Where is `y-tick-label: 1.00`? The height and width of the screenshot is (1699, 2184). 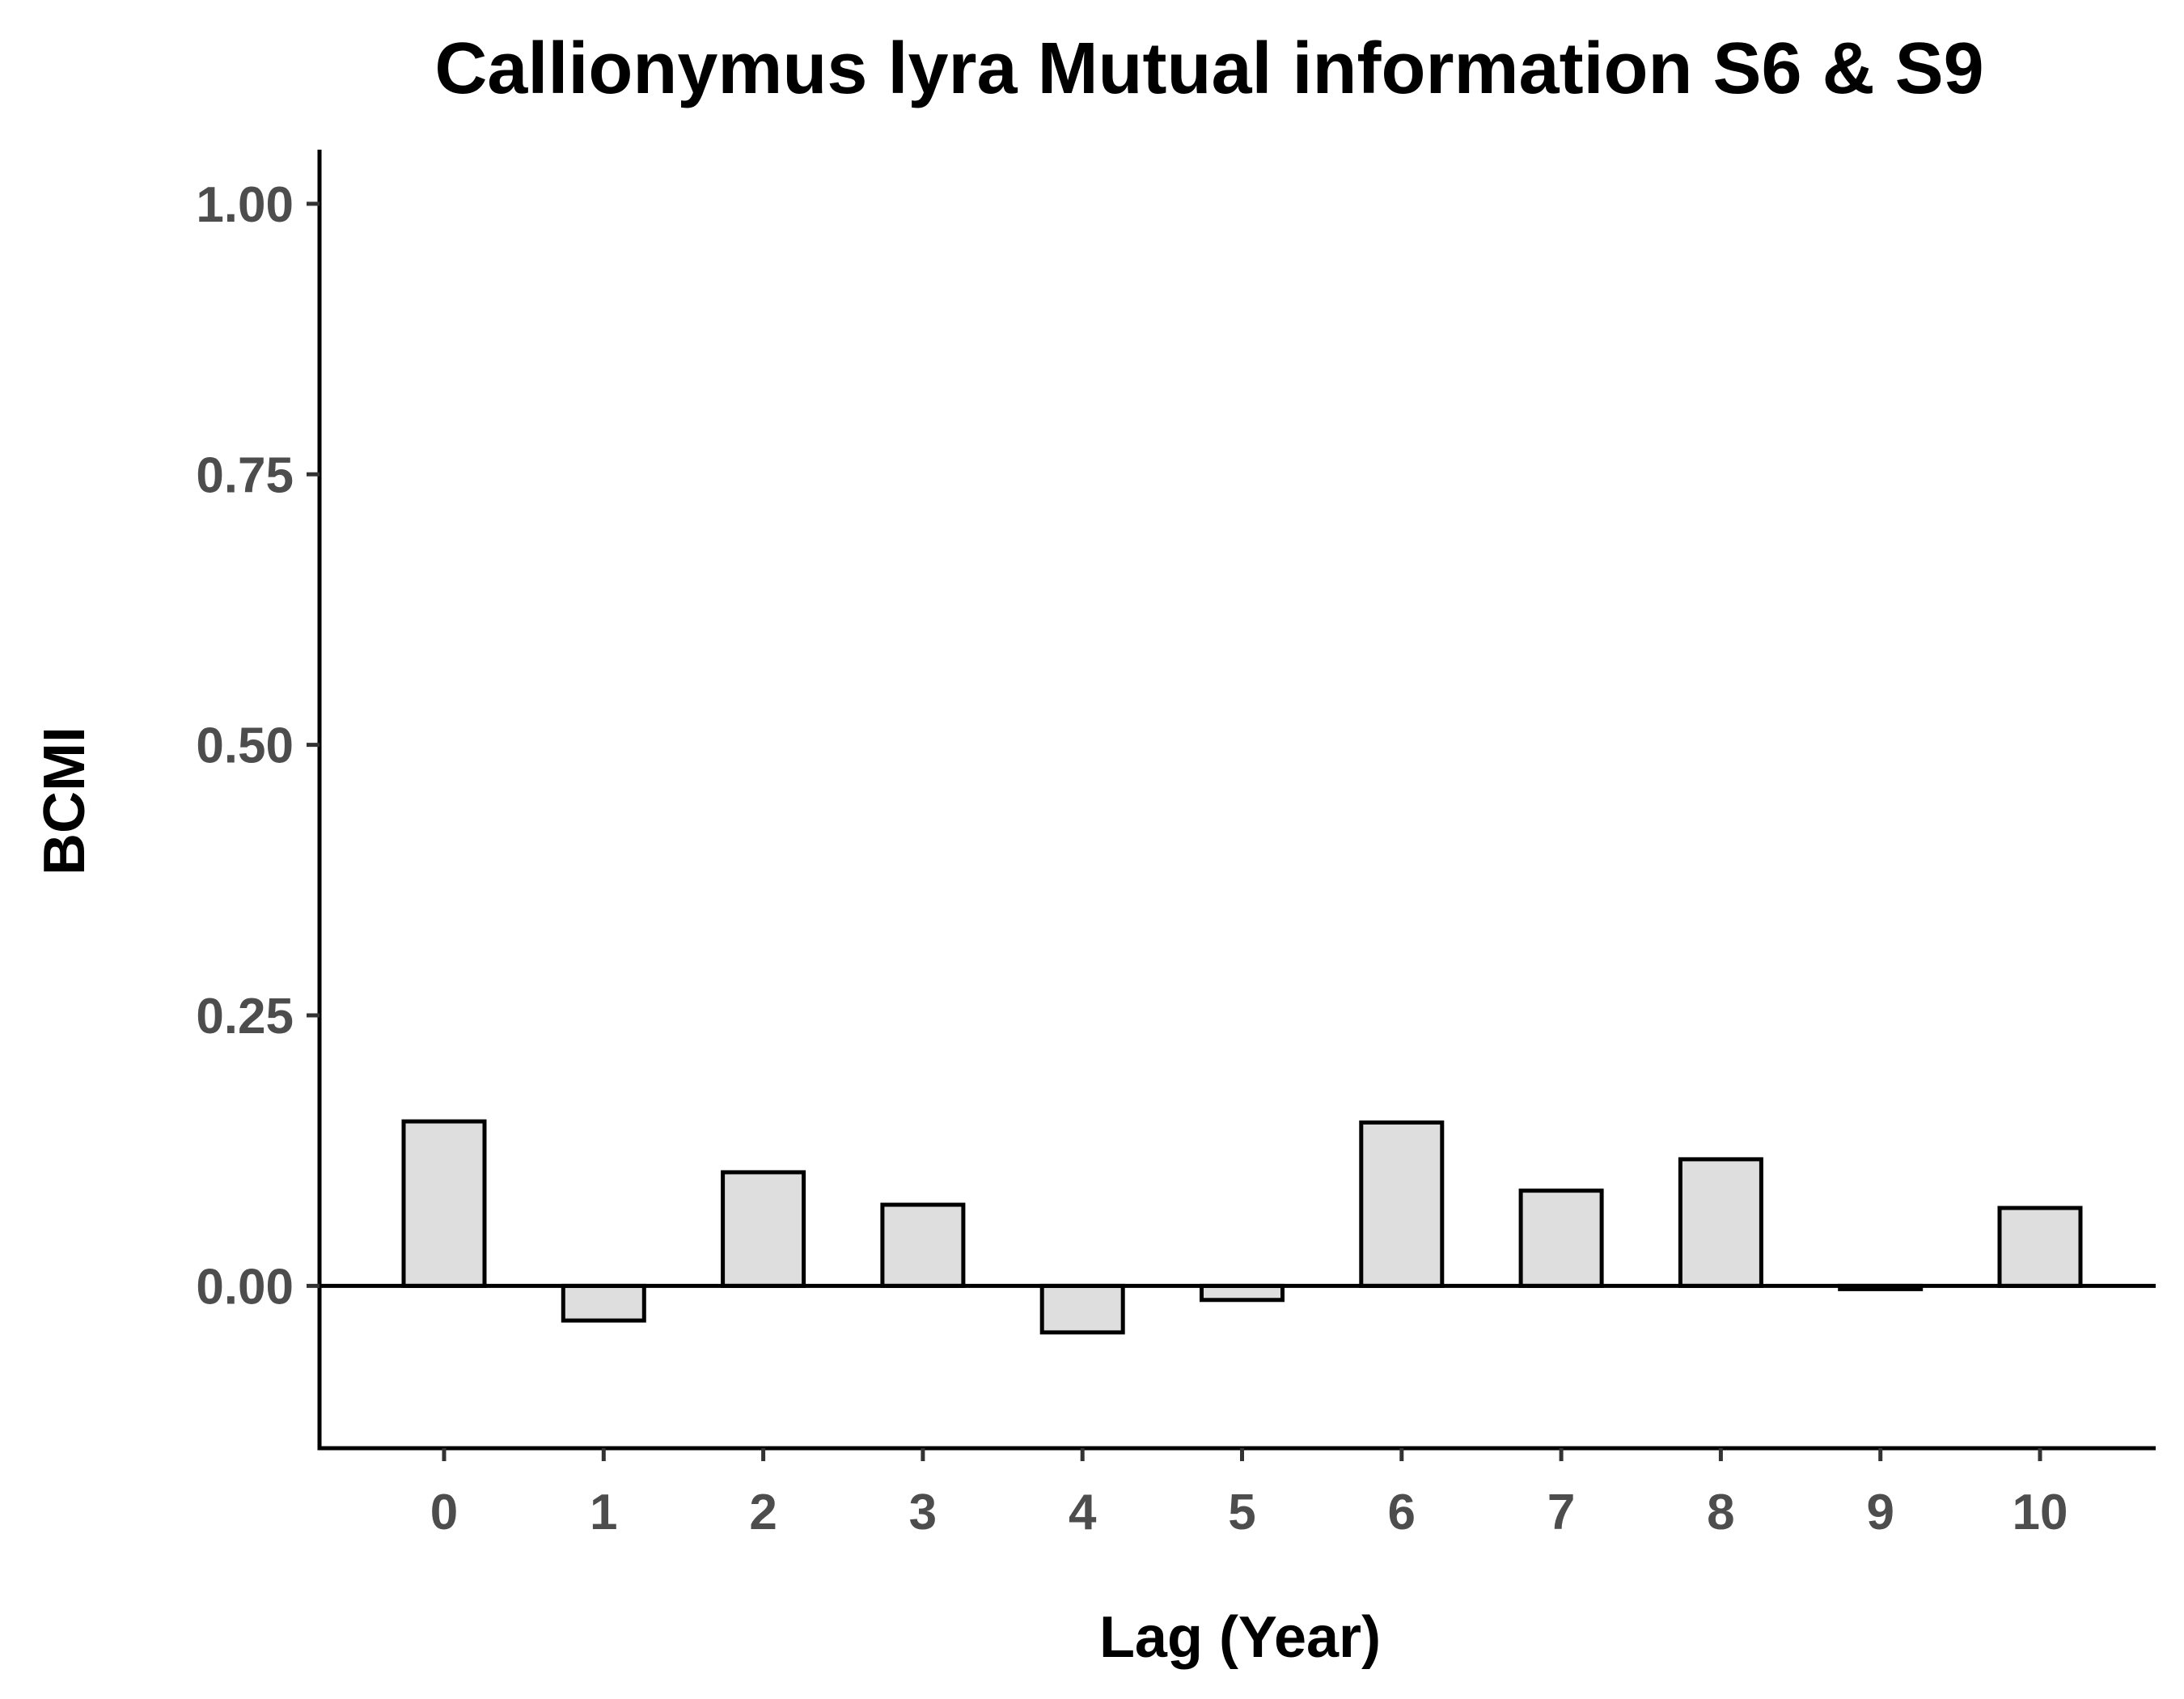
y-tick-label: 1.00 is located at coordinates (245, 205).